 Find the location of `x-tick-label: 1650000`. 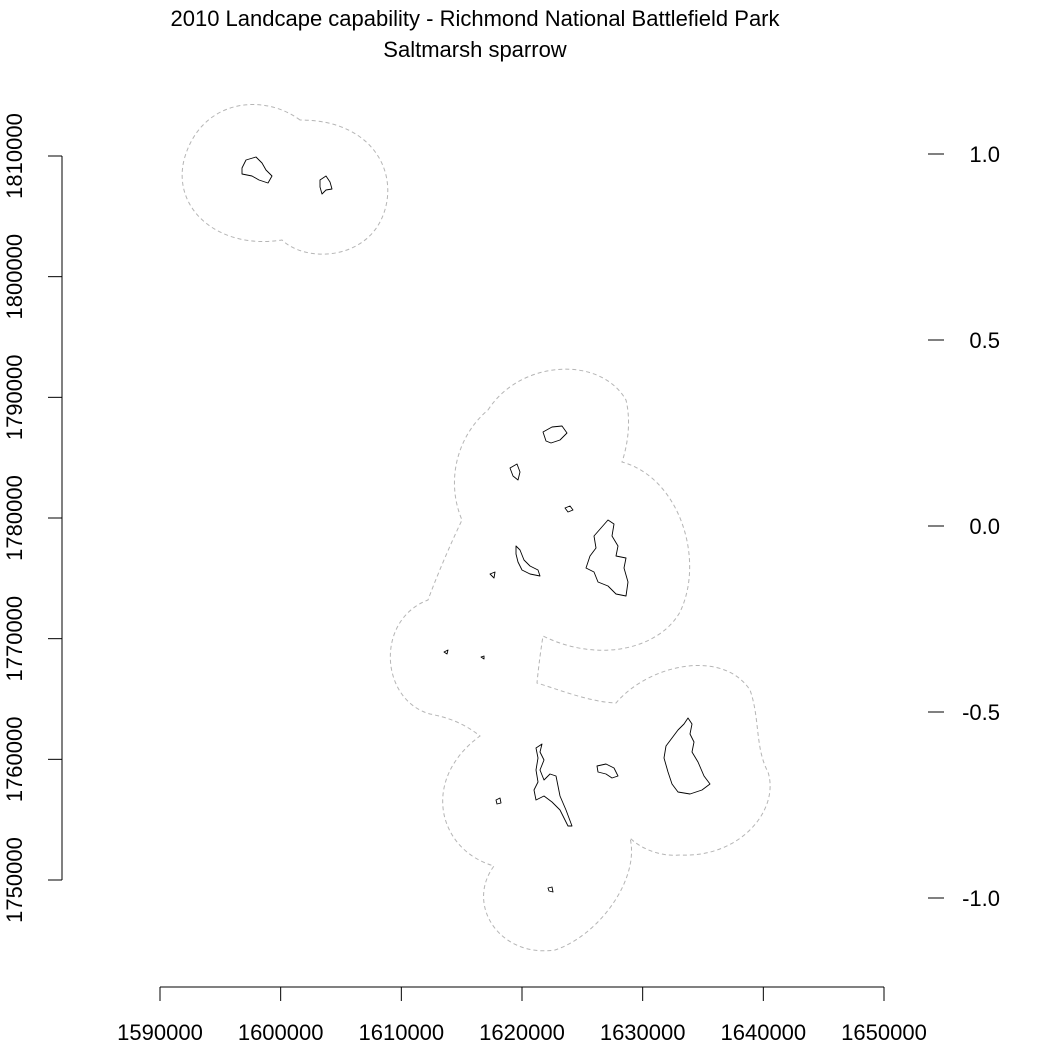

x-tick-label: 1650000 is located at coordinates (884, 1032).